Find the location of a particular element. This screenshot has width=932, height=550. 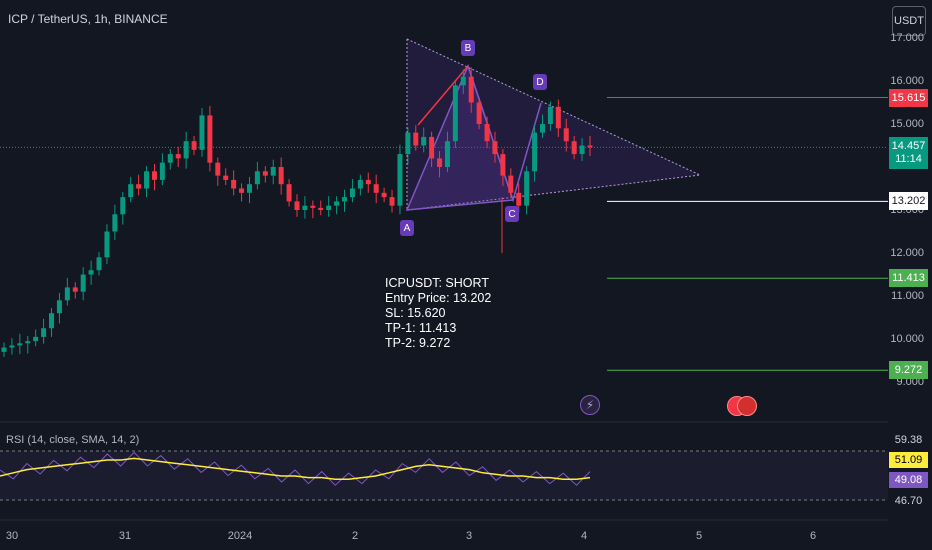

rsi-value-badge: 49.08 is located at coordinates (908, 480).